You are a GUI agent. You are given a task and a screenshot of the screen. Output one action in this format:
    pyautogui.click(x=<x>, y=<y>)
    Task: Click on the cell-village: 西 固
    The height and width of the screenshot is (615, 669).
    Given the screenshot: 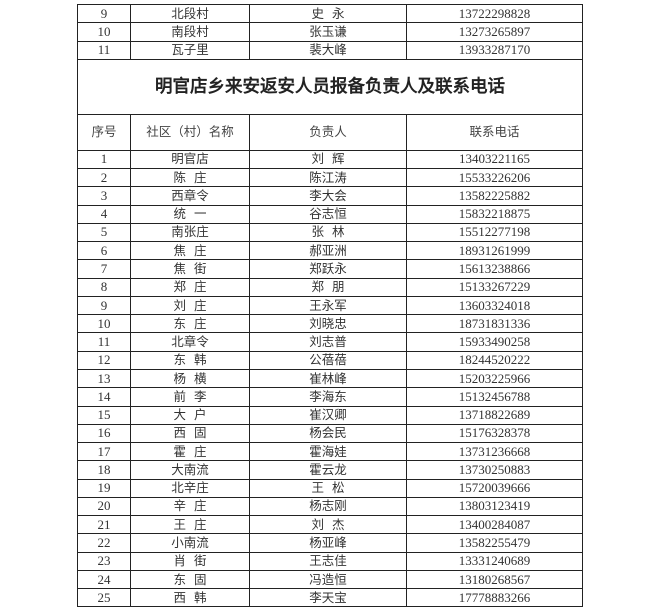 What is the action you would take?
    pyautogui.click(x=190, y=433)
    